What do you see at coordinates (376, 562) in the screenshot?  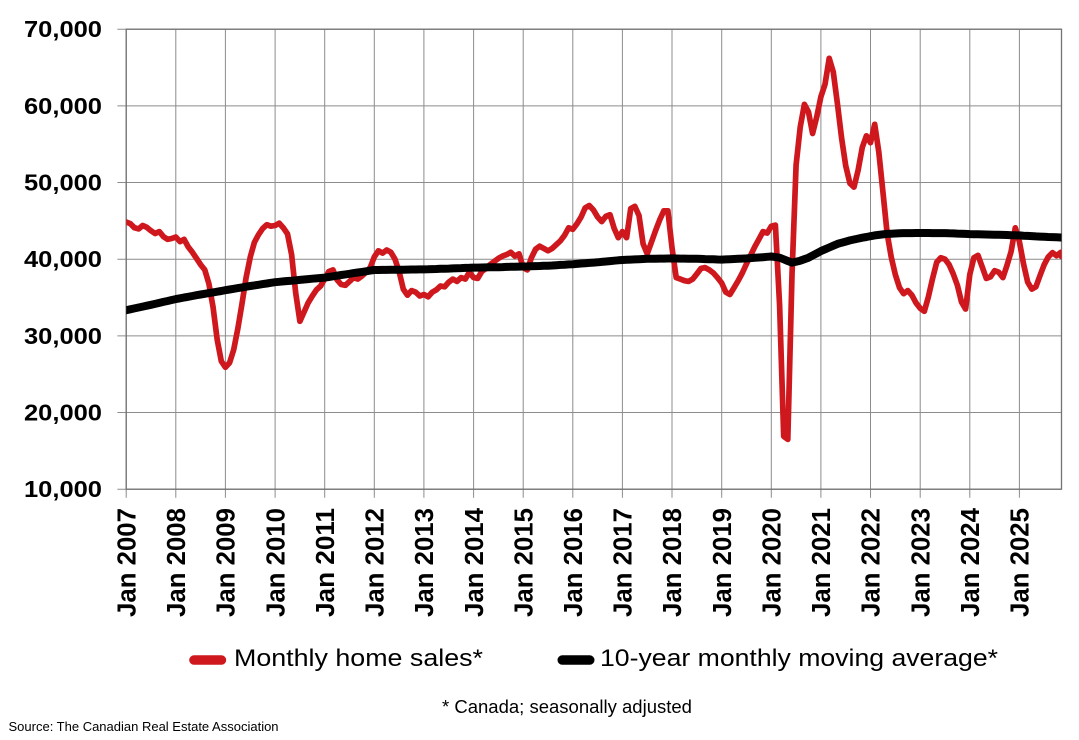 I see `svg-text: Jan 2012` at bounding box center [376, 562].